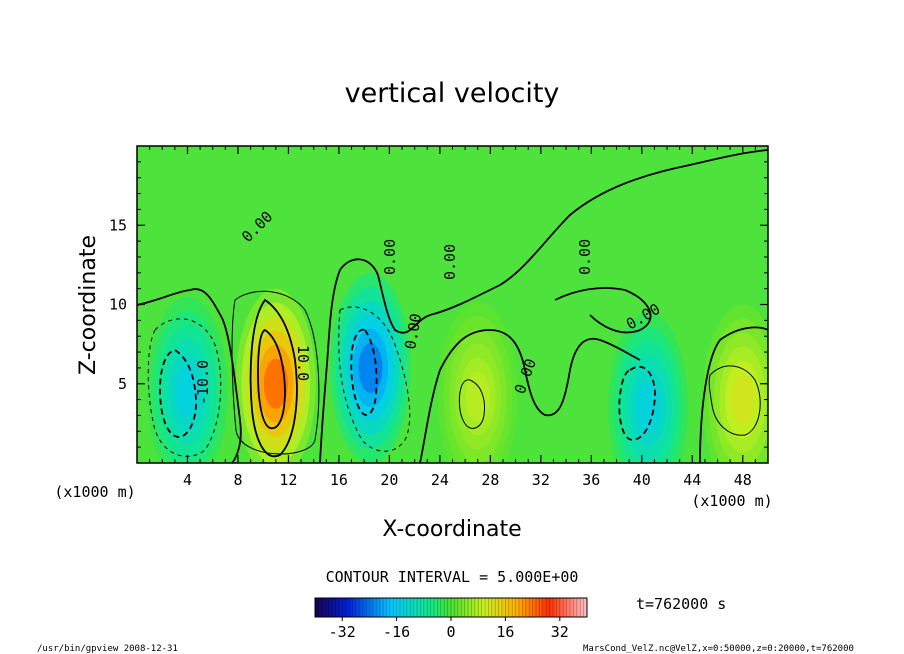  I want to click on y-tick-label: 10, so click(118, 305).